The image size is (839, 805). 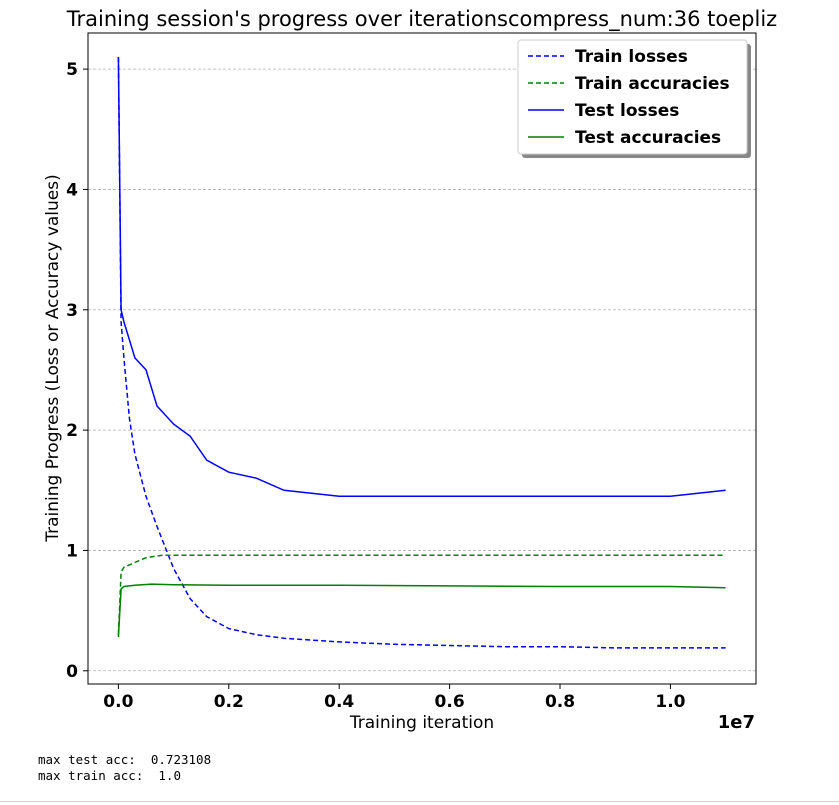 What do you see at coordinates (421, 723) in the screenshot?
I see `x-axis-label: Training iteration` at bounding box center [421, 723].